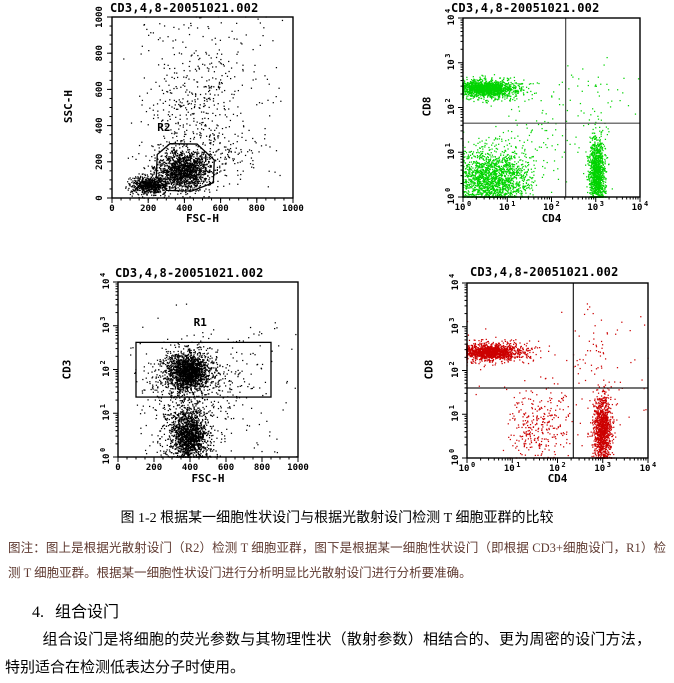 This screenshot has height=683, width=674. What do you see at coordinates (337, 518) in the screenshot?
I see `figure-caption: 图 1-2 根据某一细胞性状设门与根据光散射设门检测 T 细胞亚群的比较` at bounding box center [337, 518].